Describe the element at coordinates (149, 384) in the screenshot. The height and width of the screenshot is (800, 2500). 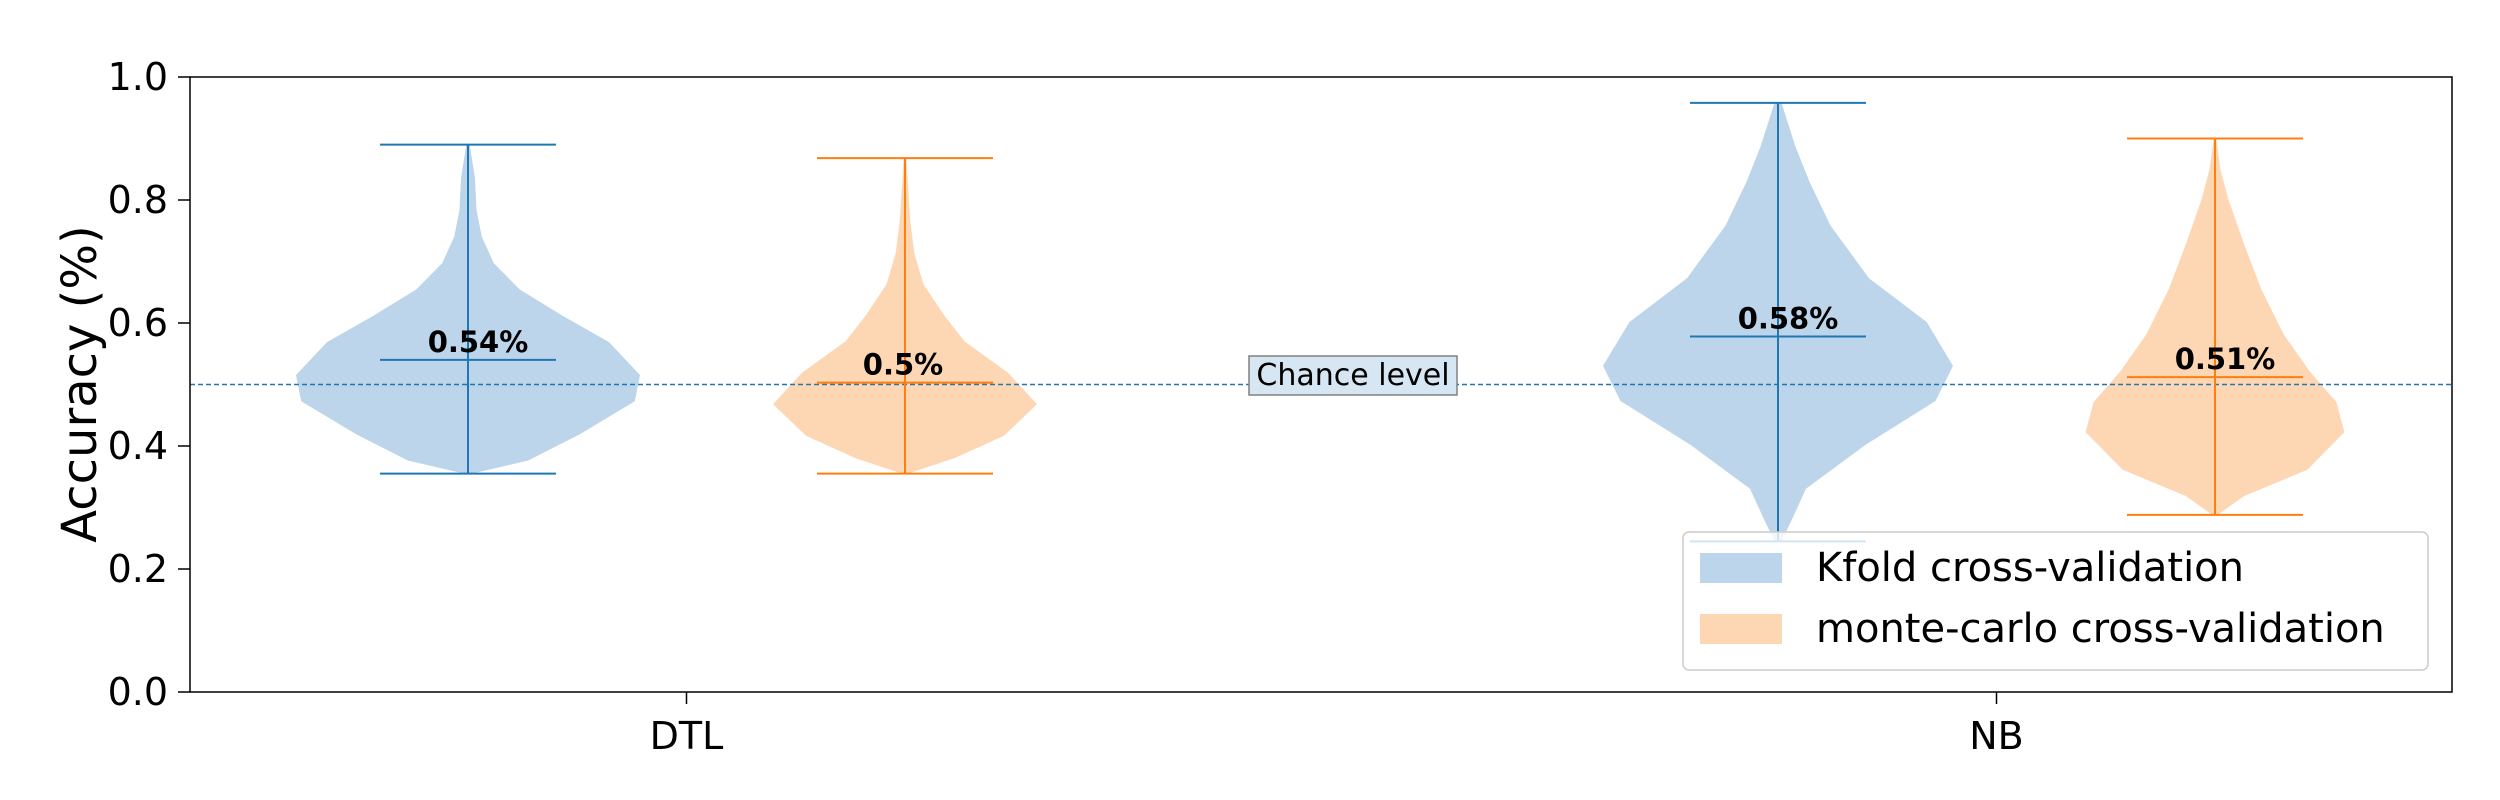
I see `y-axis: 0.0 0.2 0.4 0.6 0.8 1.0` at that location.